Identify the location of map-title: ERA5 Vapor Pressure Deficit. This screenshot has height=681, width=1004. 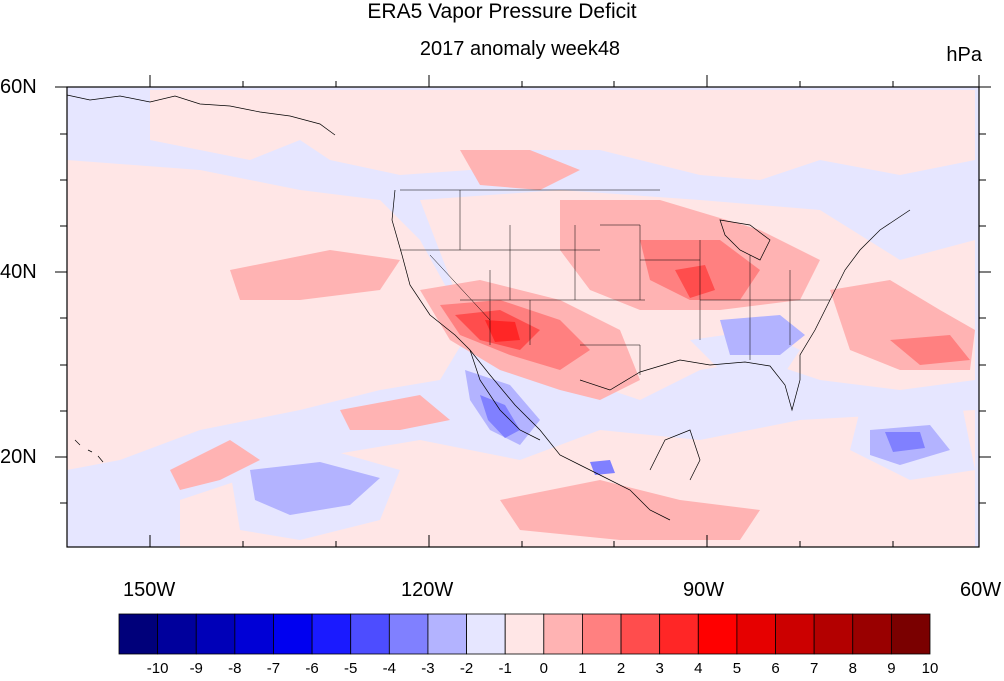
(502, 11).